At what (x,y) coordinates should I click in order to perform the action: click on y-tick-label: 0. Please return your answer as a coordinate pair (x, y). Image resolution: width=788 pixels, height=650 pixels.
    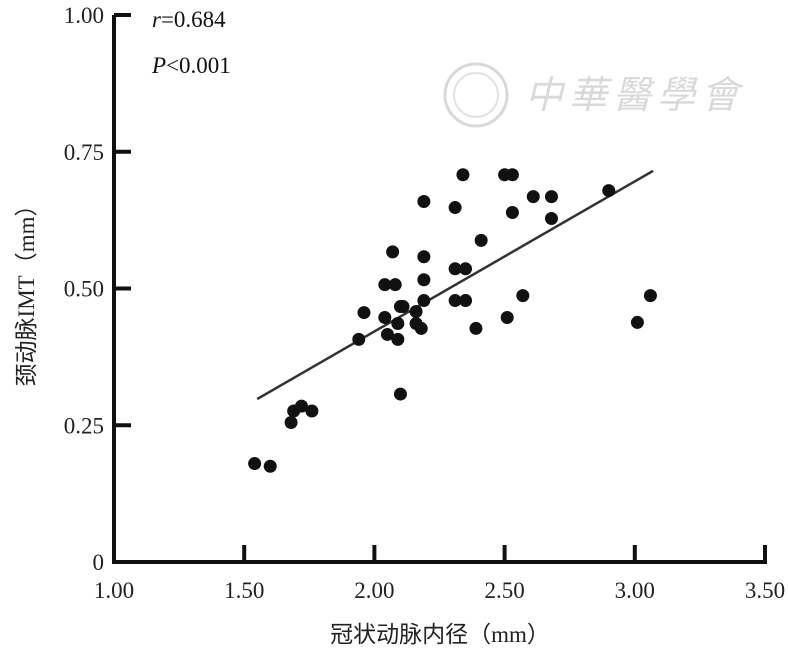
    Looking at the image, I should click on (99, 562).